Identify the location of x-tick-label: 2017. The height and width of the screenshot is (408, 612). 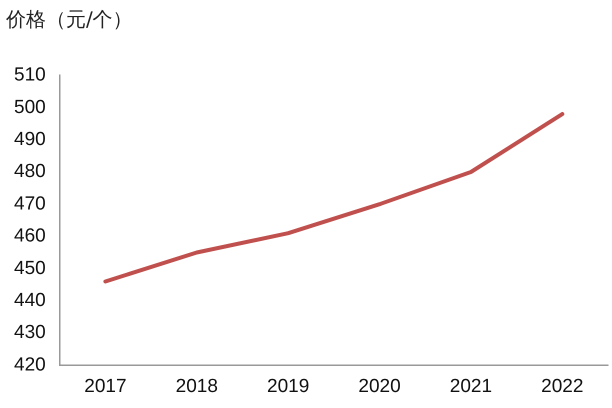
(105, 386).